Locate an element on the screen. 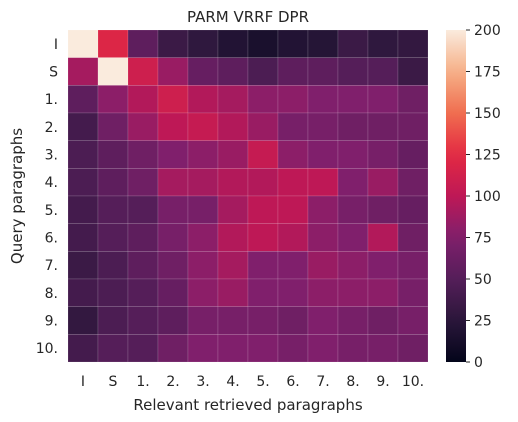  x-tick-label: 3. is located at coordinates (202, 382).